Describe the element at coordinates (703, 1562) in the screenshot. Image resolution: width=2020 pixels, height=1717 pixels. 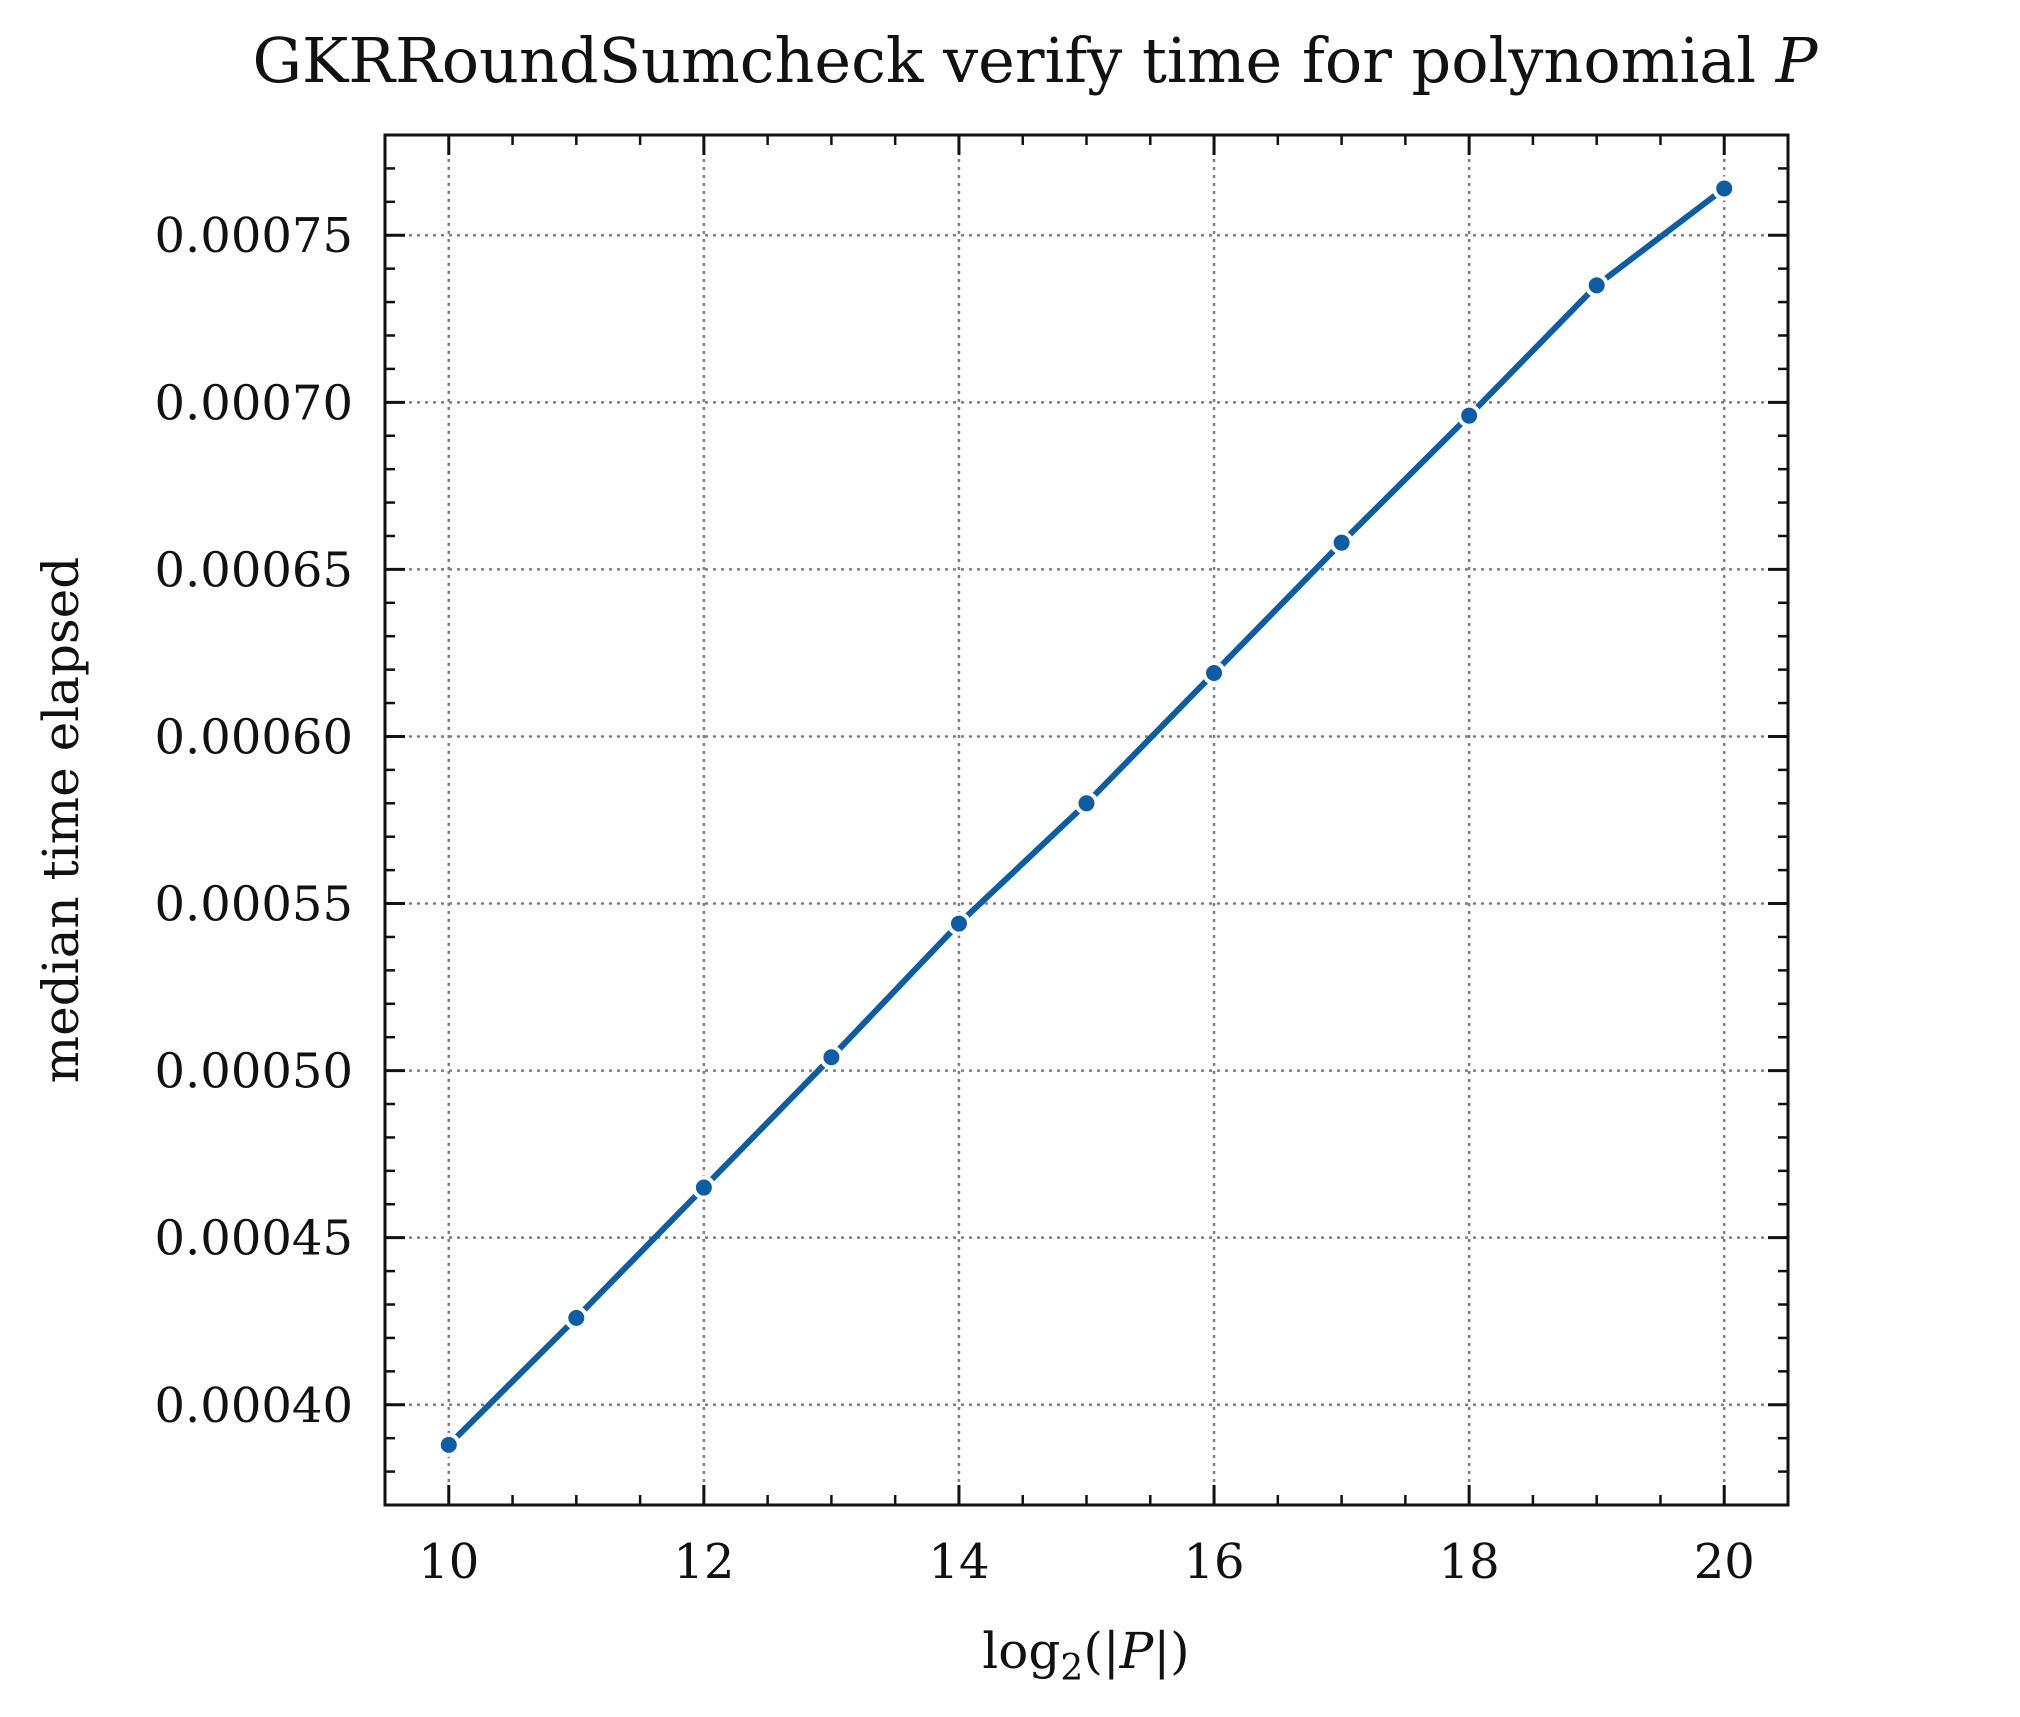
I see `x-tick-label-12: 12` at that location.